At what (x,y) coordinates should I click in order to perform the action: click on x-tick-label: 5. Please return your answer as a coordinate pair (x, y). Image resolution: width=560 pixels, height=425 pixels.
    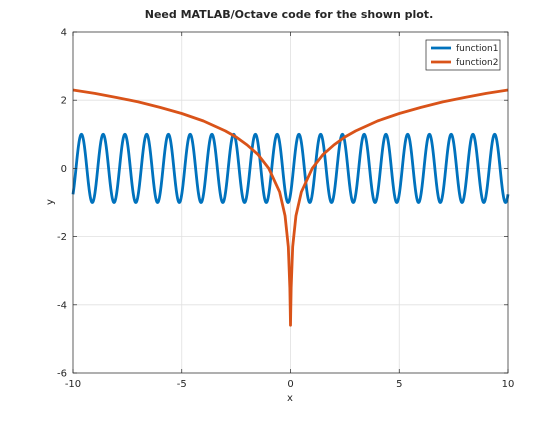
    Looking at the image, I should click on (399, 384).